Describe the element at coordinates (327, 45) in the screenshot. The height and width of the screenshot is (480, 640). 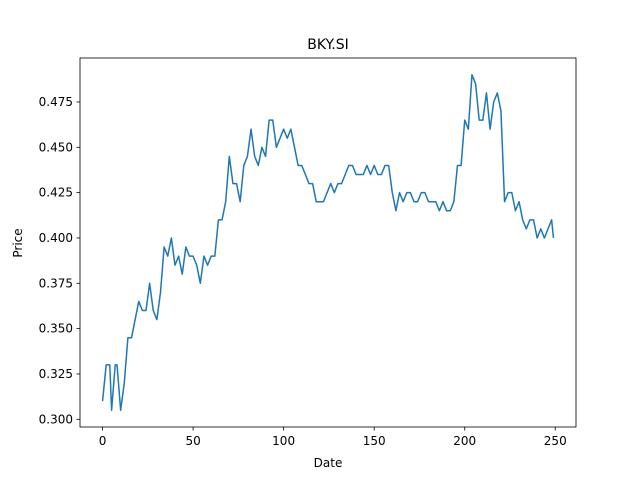
I see `chart-title: BKY.SI` at that location.